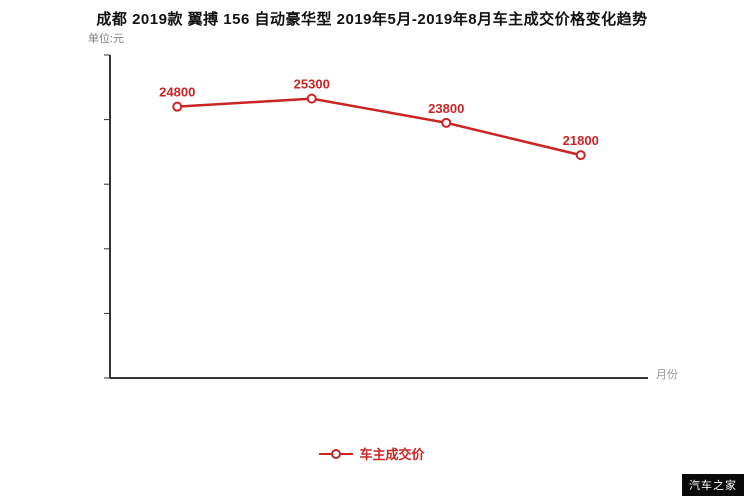 The height and width of the screenshot is (496, 744). What do you see at coordinates (336, 453) in the screenshot?
I see `legend-line-marker-icon` at bounding box center [336, 453].